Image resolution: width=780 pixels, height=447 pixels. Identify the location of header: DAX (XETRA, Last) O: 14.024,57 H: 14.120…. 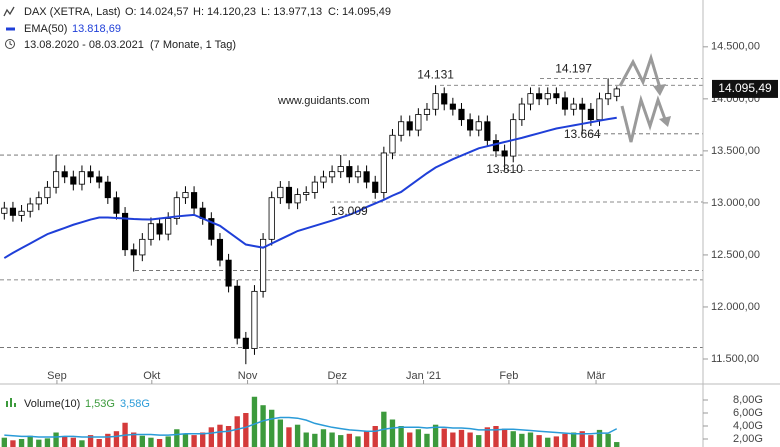
(197, 28).